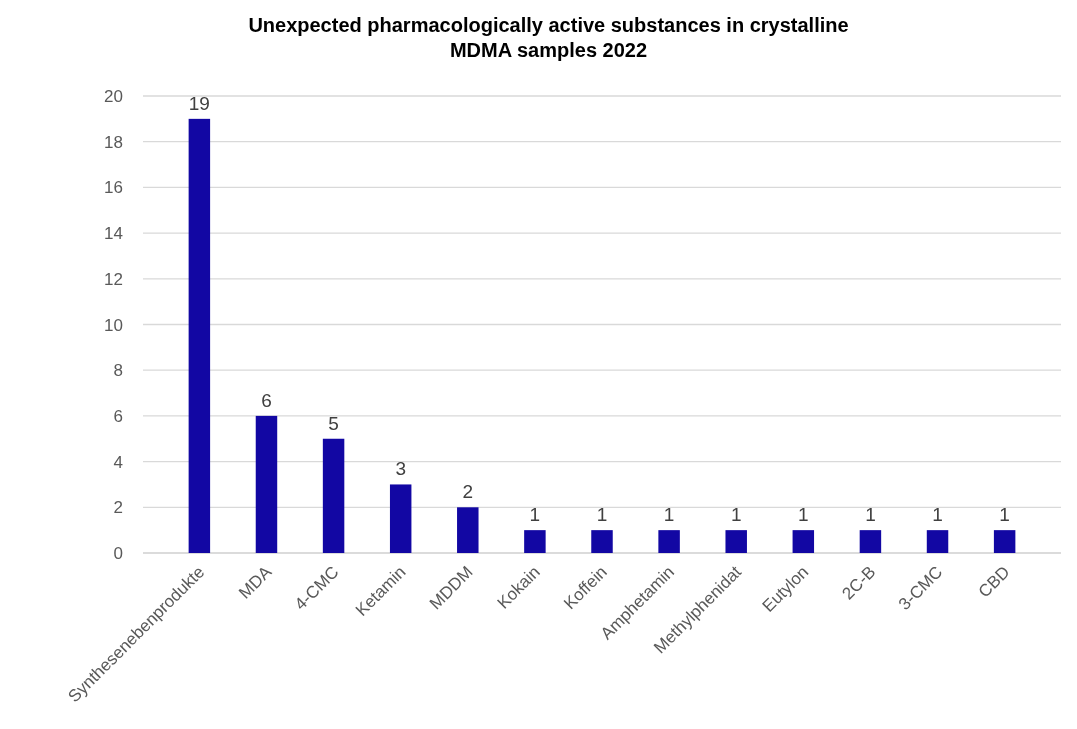 The width and height of the screenshot is (1077, 729). Describe the element at coordinates (113, 325) in the screenshot. I see `y-tick-label: 10` at that location.